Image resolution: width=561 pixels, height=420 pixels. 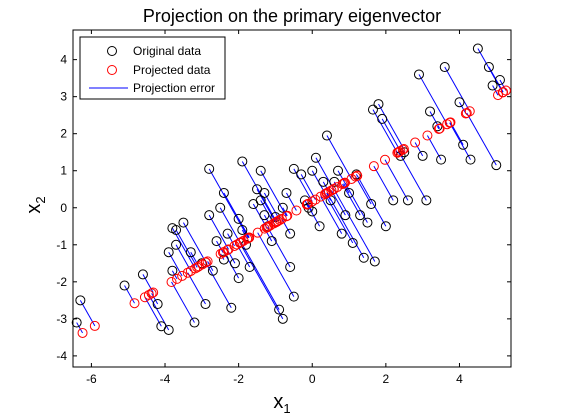 What do you see at coordinates (167, 51) in the screenshot?
I see `legend-label-original: Original data` at bounding box center [167, 51].